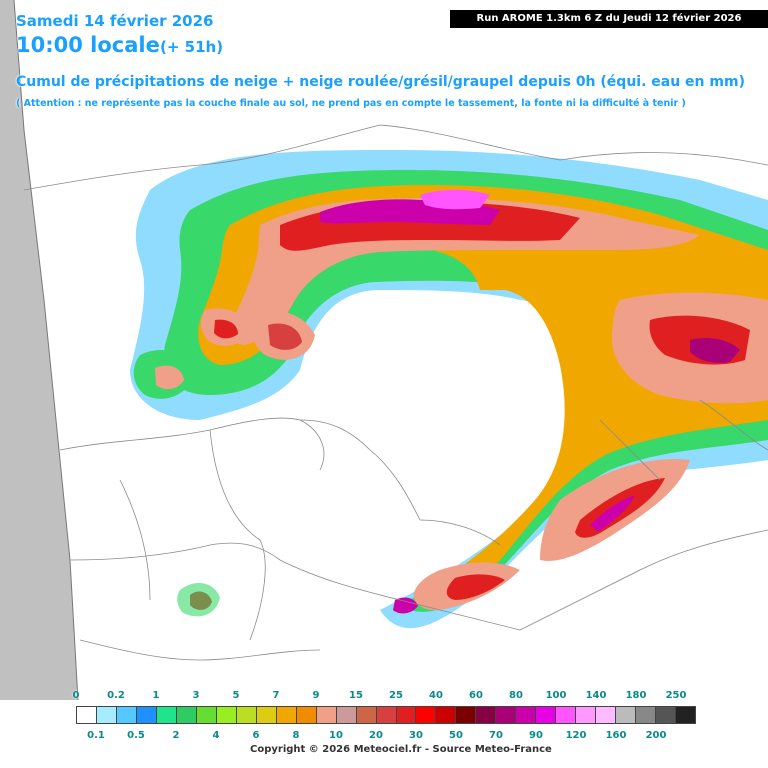  I want to click on legend-lower-label: 4, so click(216, 735).